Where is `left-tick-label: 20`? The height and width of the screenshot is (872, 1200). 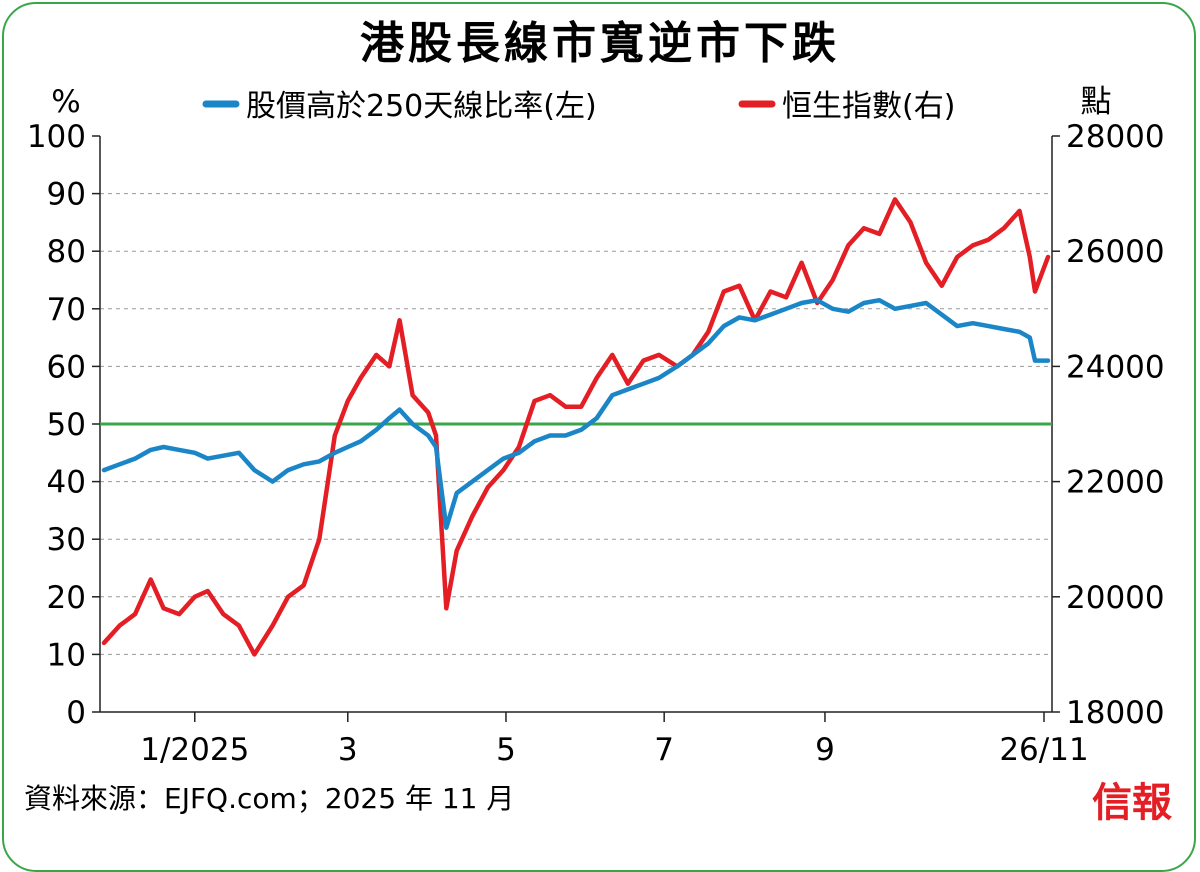 left-tick-label: 20 is located at coordinates (66, 598).